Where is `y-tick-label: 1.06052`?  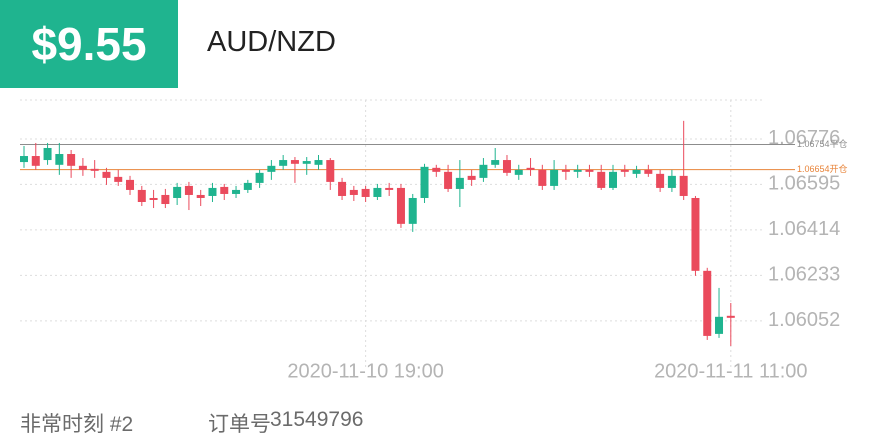 y-tick-label: 1.06052 is located at coordinates (804, 320).